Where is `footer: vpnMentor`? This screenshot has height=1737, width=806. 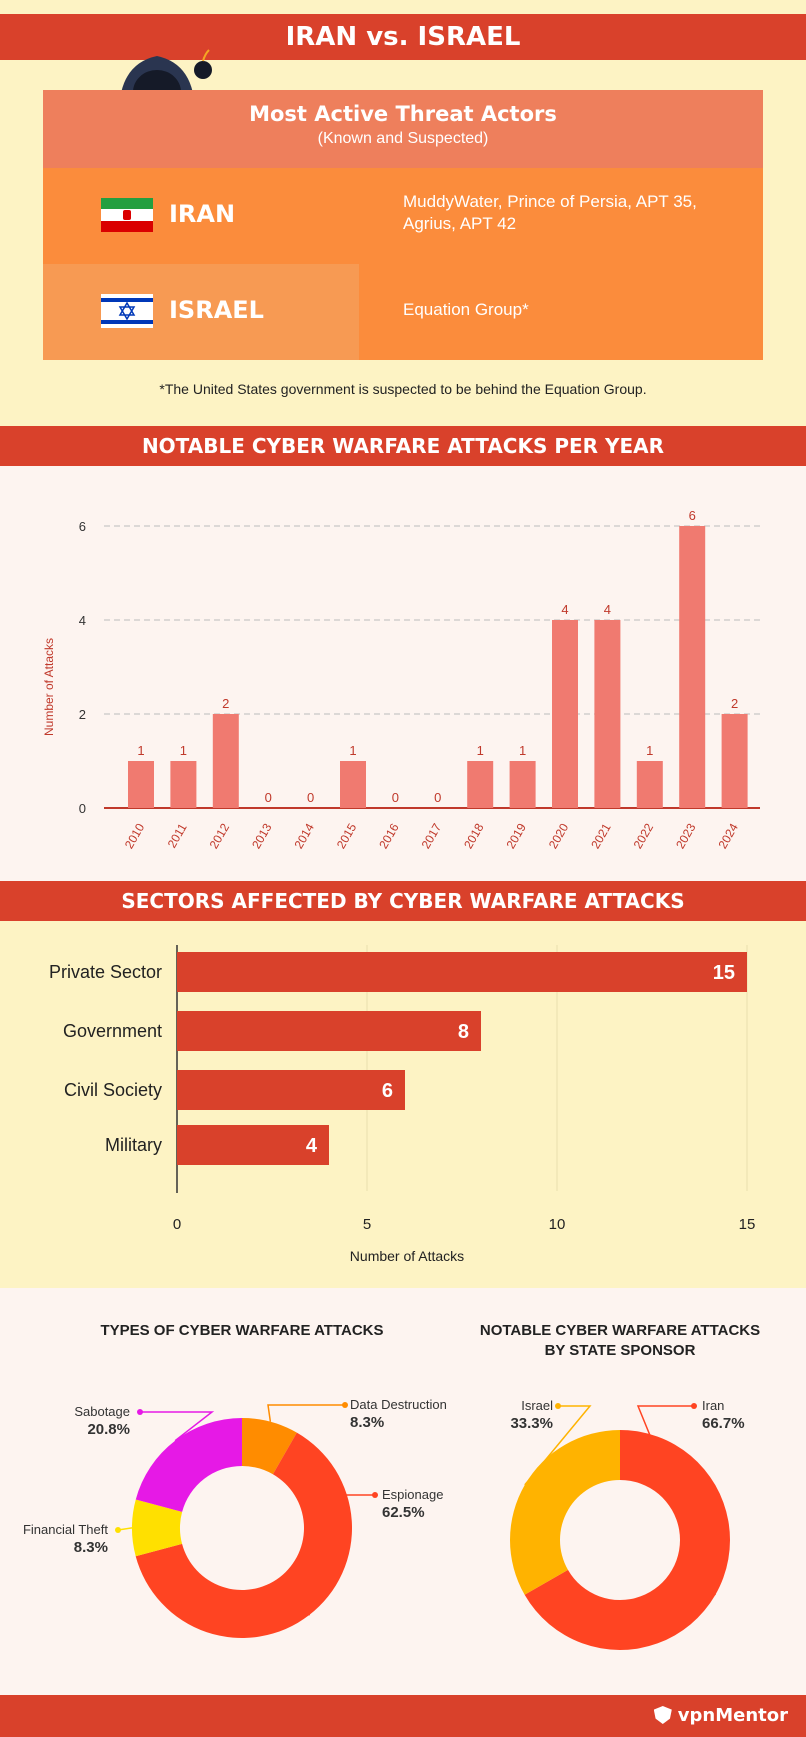 footer: vpnMentor is located at coordinates (403, 1716).